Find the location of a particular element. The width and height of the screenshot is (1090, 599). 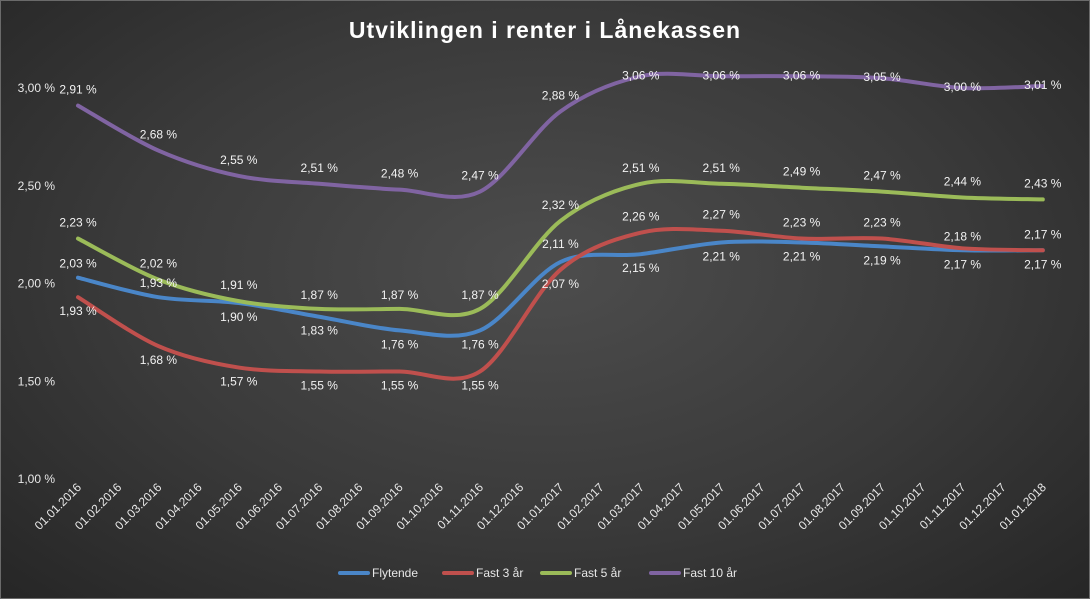

data-label: 2,32 % is located at coordinates (561, 205).